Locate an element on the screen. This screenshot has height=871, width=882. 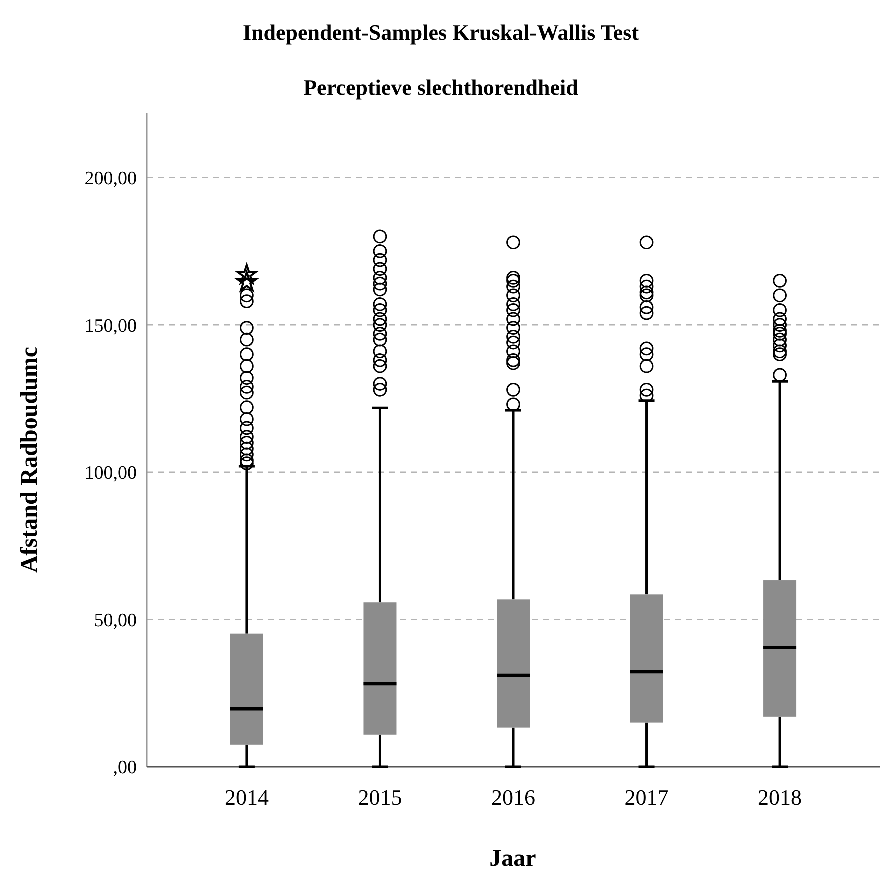
x-tick-label: 2018 is located at coordinates (780, 797).